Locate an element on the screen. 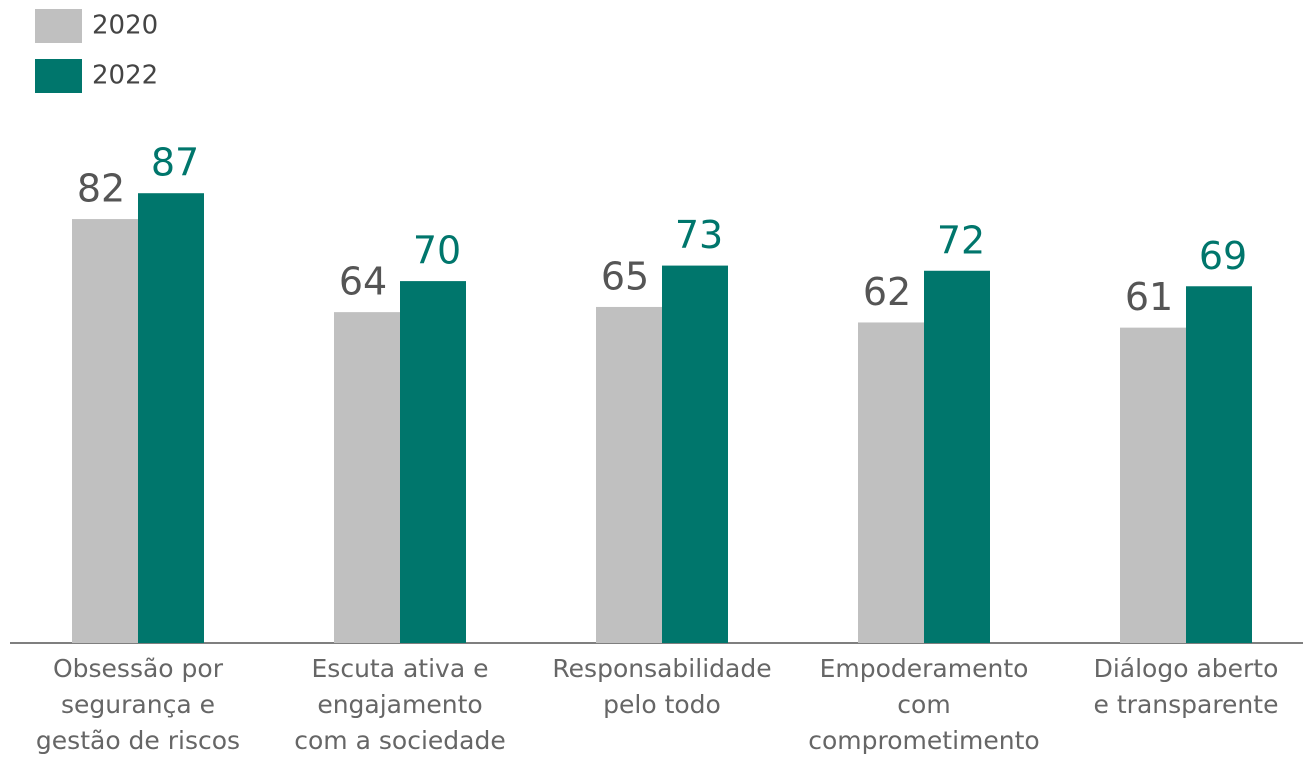 This screenshot has height=757, width=1303. x-tick-label: Empoderamento is located at coordinates (924, 668).